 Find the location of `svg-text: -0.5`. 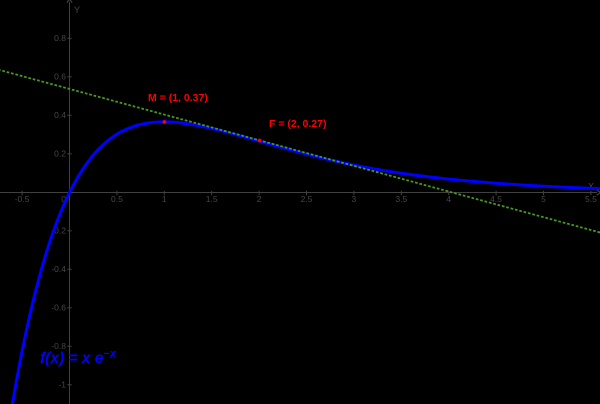

svg-text: -0.5 is located at coordinates (22, 199).